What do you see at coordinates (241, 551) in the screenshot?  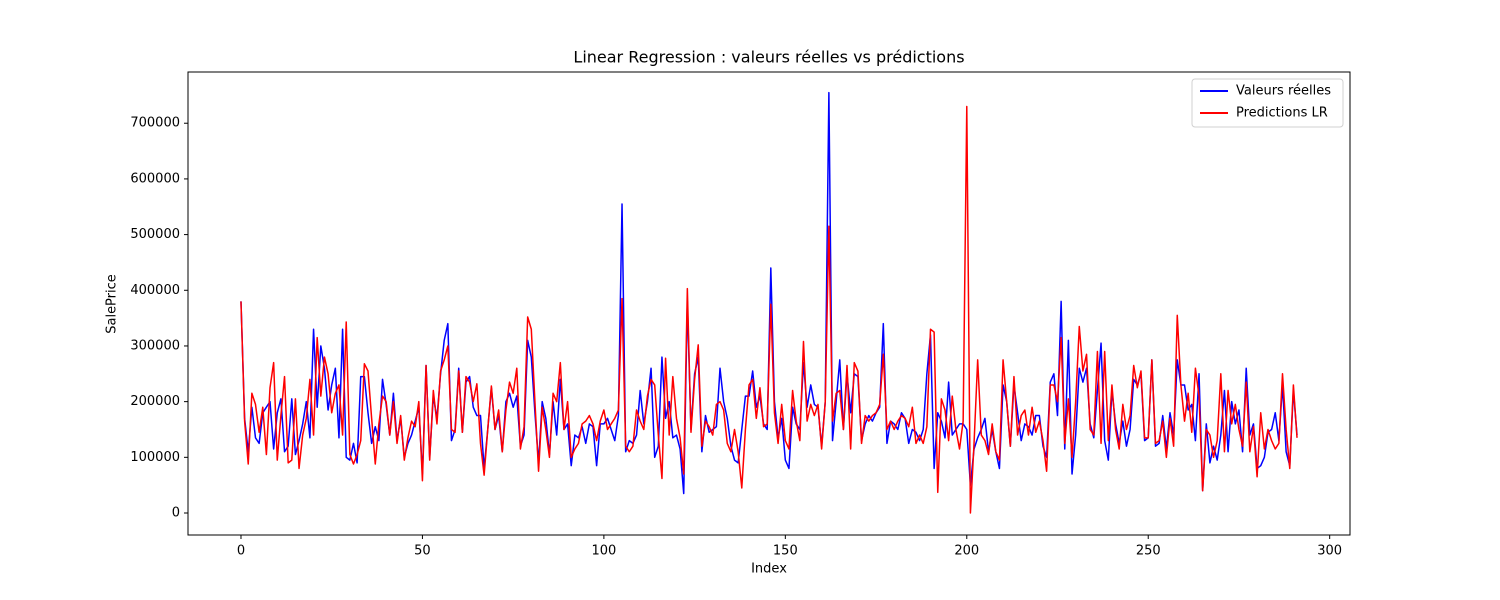 I see `x-tick-label: 0` at bounding box center [241, 551].